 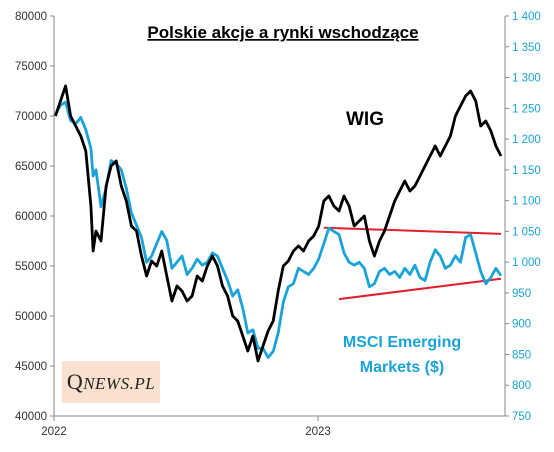 What do you see at coordinates (31, 217) in the screenshot?
I see `y-left-tick-label: 60000` at bounding box center [31, 217].